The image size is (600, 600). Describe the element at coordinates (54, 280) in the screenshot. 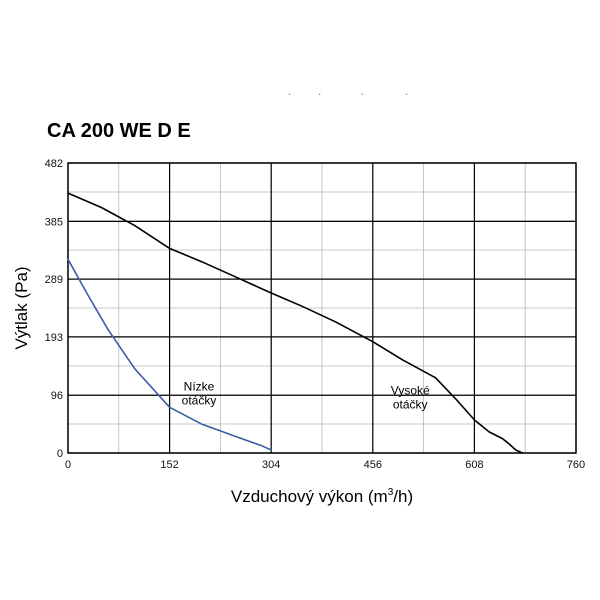

I see `y-tick-label: 289` at that location.